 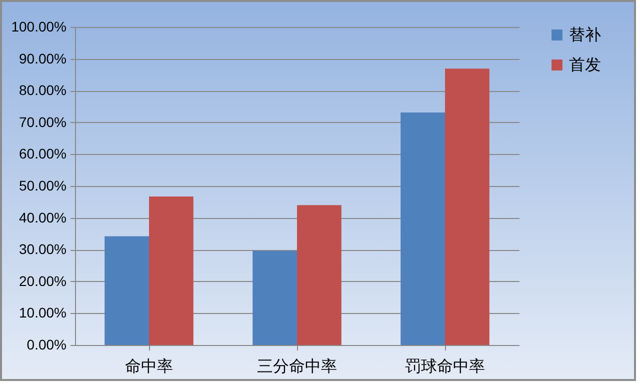 What do you see at coordinates (42, 312) in the screenshot?
I see `y-tick-label: 10.00%` at bounding box center [42, 312].